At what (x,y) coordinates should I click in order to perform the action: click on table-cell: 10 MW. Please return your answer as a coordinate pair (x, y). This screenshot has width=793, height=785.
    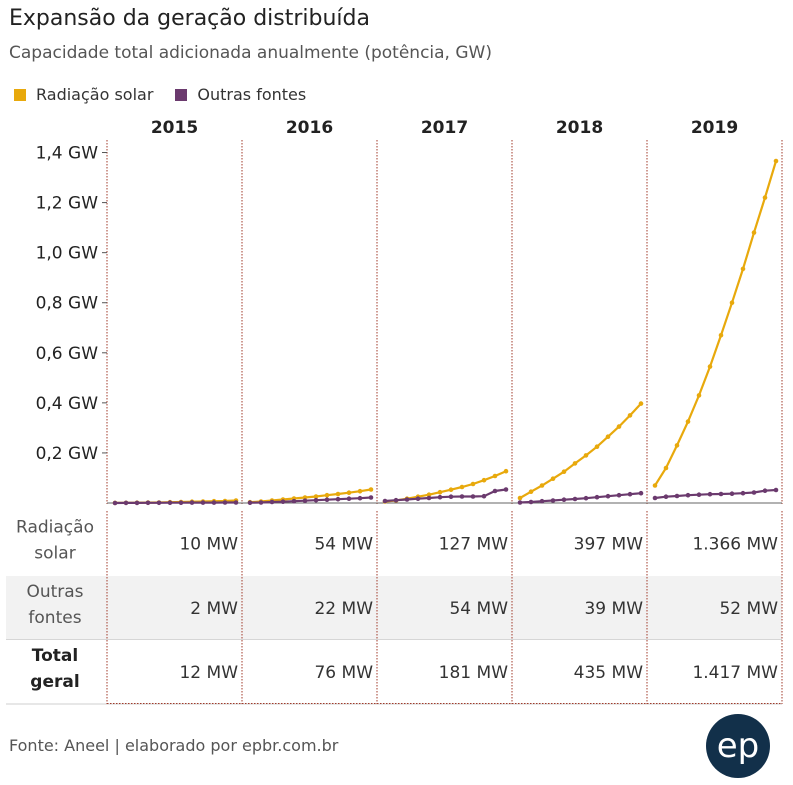
    Looking at the image, I should click on (208, 545).